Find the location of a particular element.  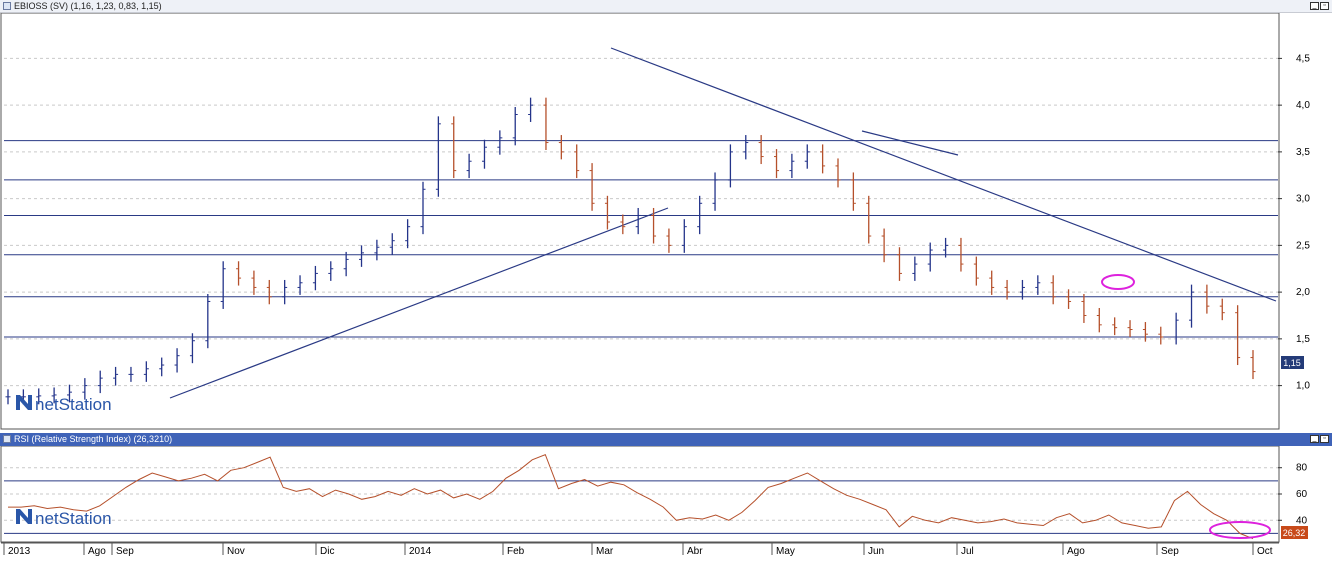

price-pane-title-bar: EBIOSS (SV) (1,16, 1,23, 0,83, 1,15) _ ▫ is located at coordinates (666, 6).